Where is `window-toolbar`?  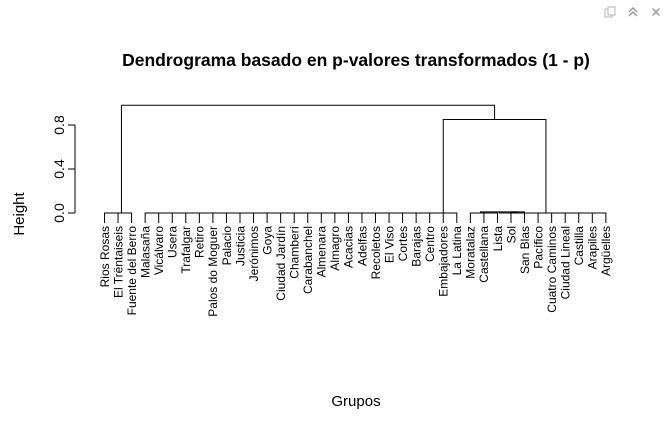 window-toolbar is located at coordinates (335, 13).